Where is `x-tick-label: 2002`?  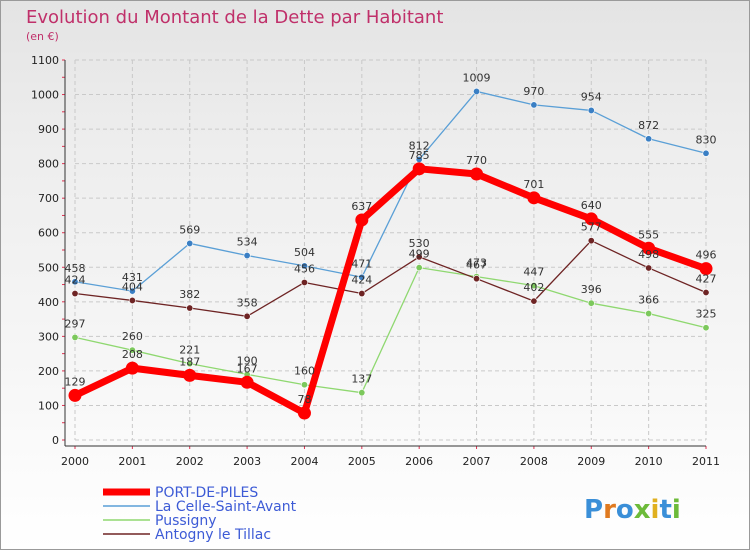
x-tick-label: 2002 is located at coordinates (190, 461).